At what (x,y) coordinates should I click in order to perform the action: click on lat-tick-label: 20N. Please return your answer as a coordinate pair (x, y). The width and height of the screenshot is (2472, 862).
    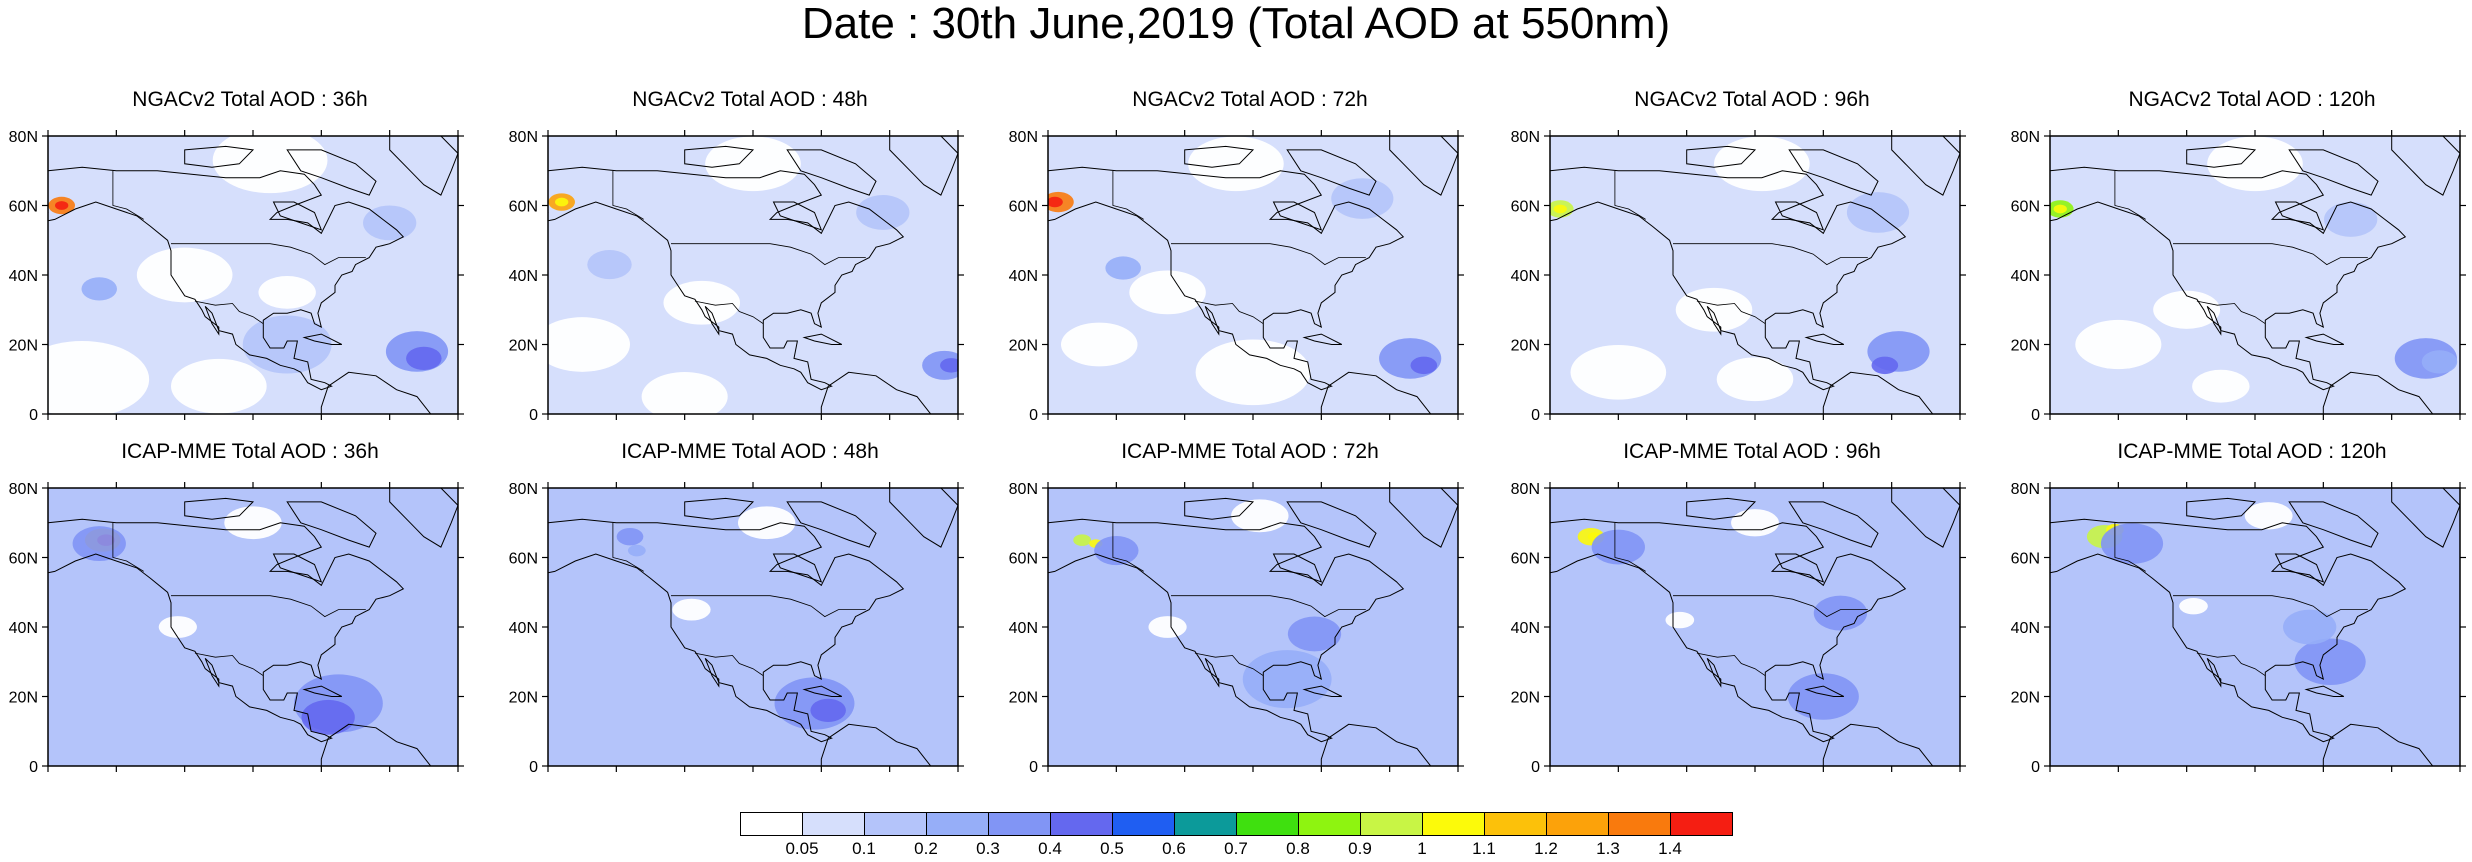
    Looking at the image, I should click on (2025, 346).